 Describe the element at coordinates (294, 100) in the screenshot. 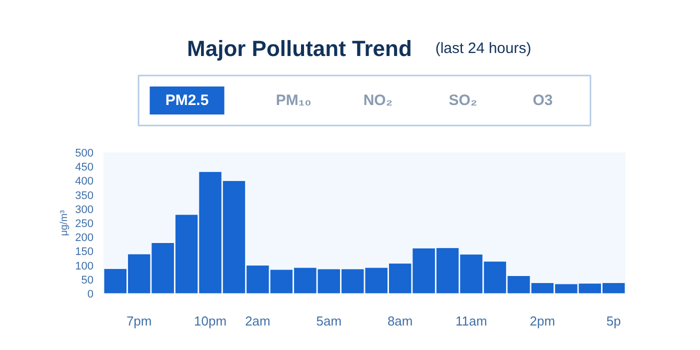

I see `text: PM₁₀` at that location.